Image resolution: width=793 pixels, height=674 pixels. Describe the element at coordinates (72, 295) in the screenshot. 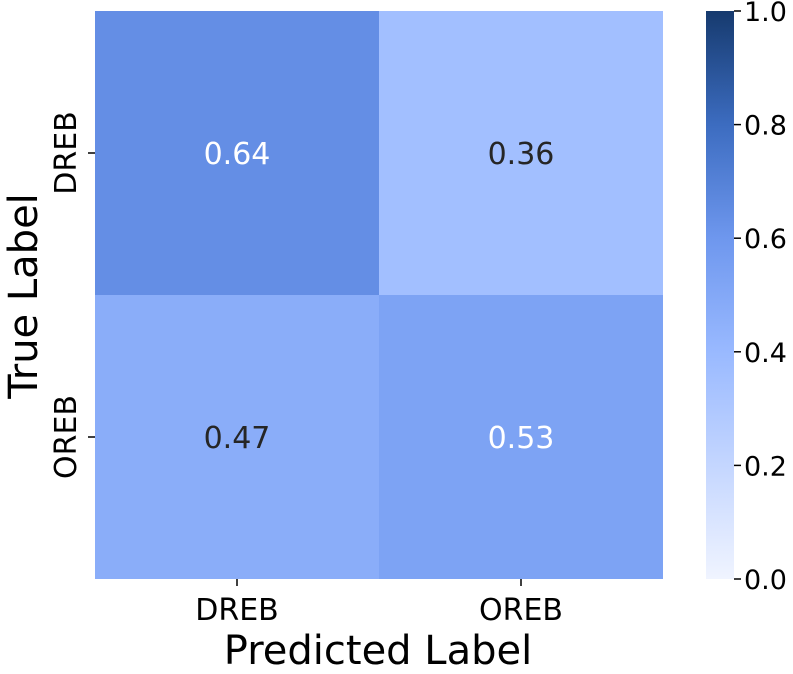

I see `y-axis-ticks: DREB OREB` at that location.